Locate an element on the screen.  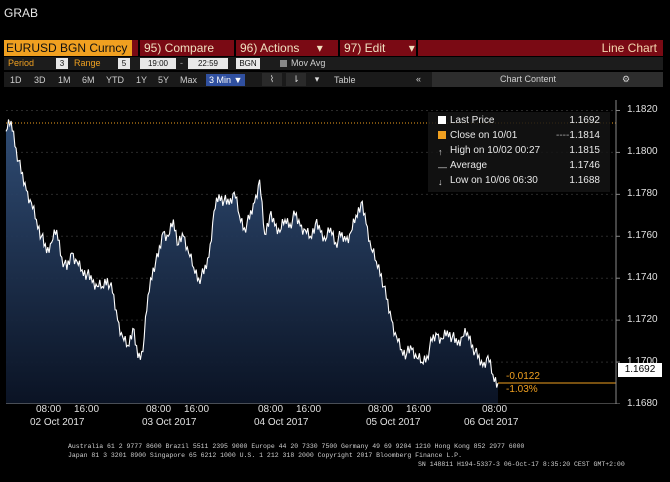
period-input: 3 is located at coordinates (62, 63).